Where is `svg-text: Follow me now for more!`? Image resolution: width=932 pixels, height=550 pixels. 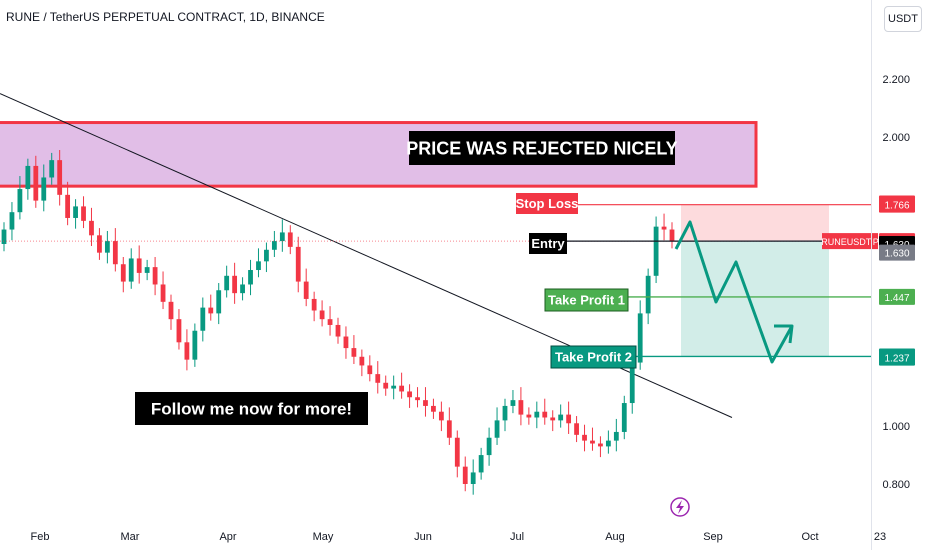 svg-text: Follow me now for more! is located at coordinates (251, 409).